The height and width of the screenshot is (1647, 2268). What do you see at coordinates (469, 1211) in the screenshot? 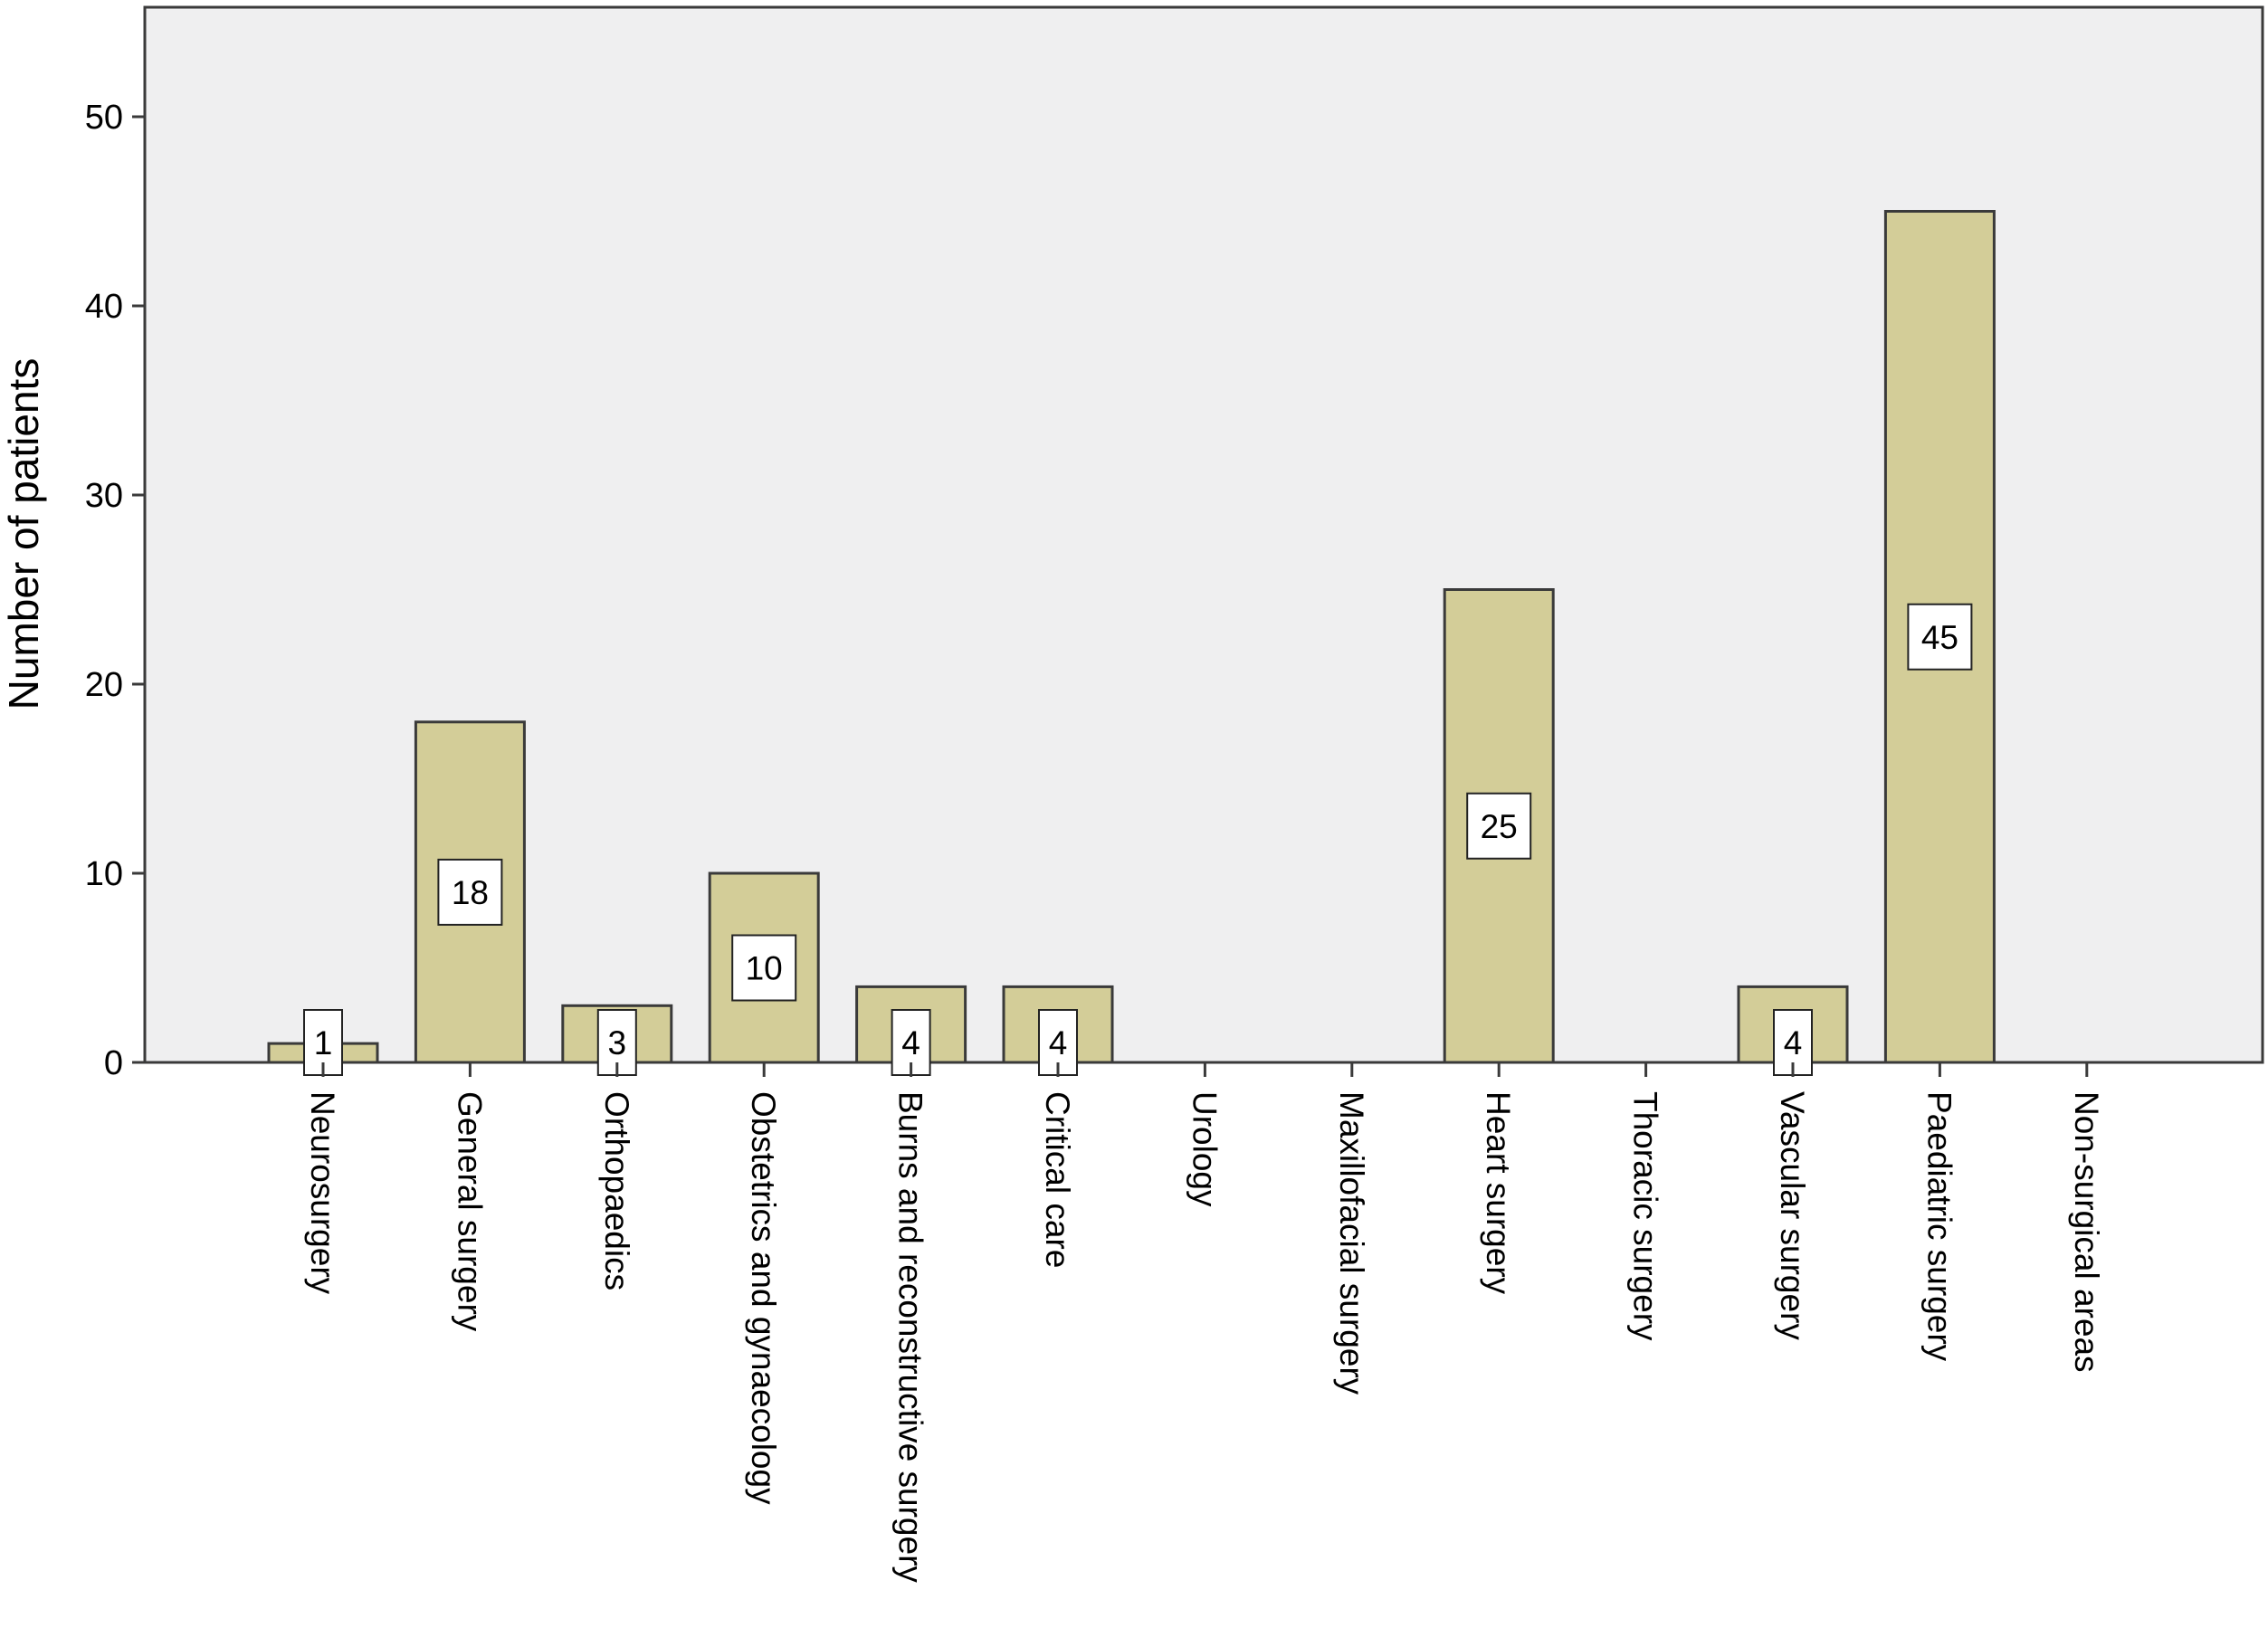
I see `x-tick-label: General surgery` at bounding box center [469, 1211].